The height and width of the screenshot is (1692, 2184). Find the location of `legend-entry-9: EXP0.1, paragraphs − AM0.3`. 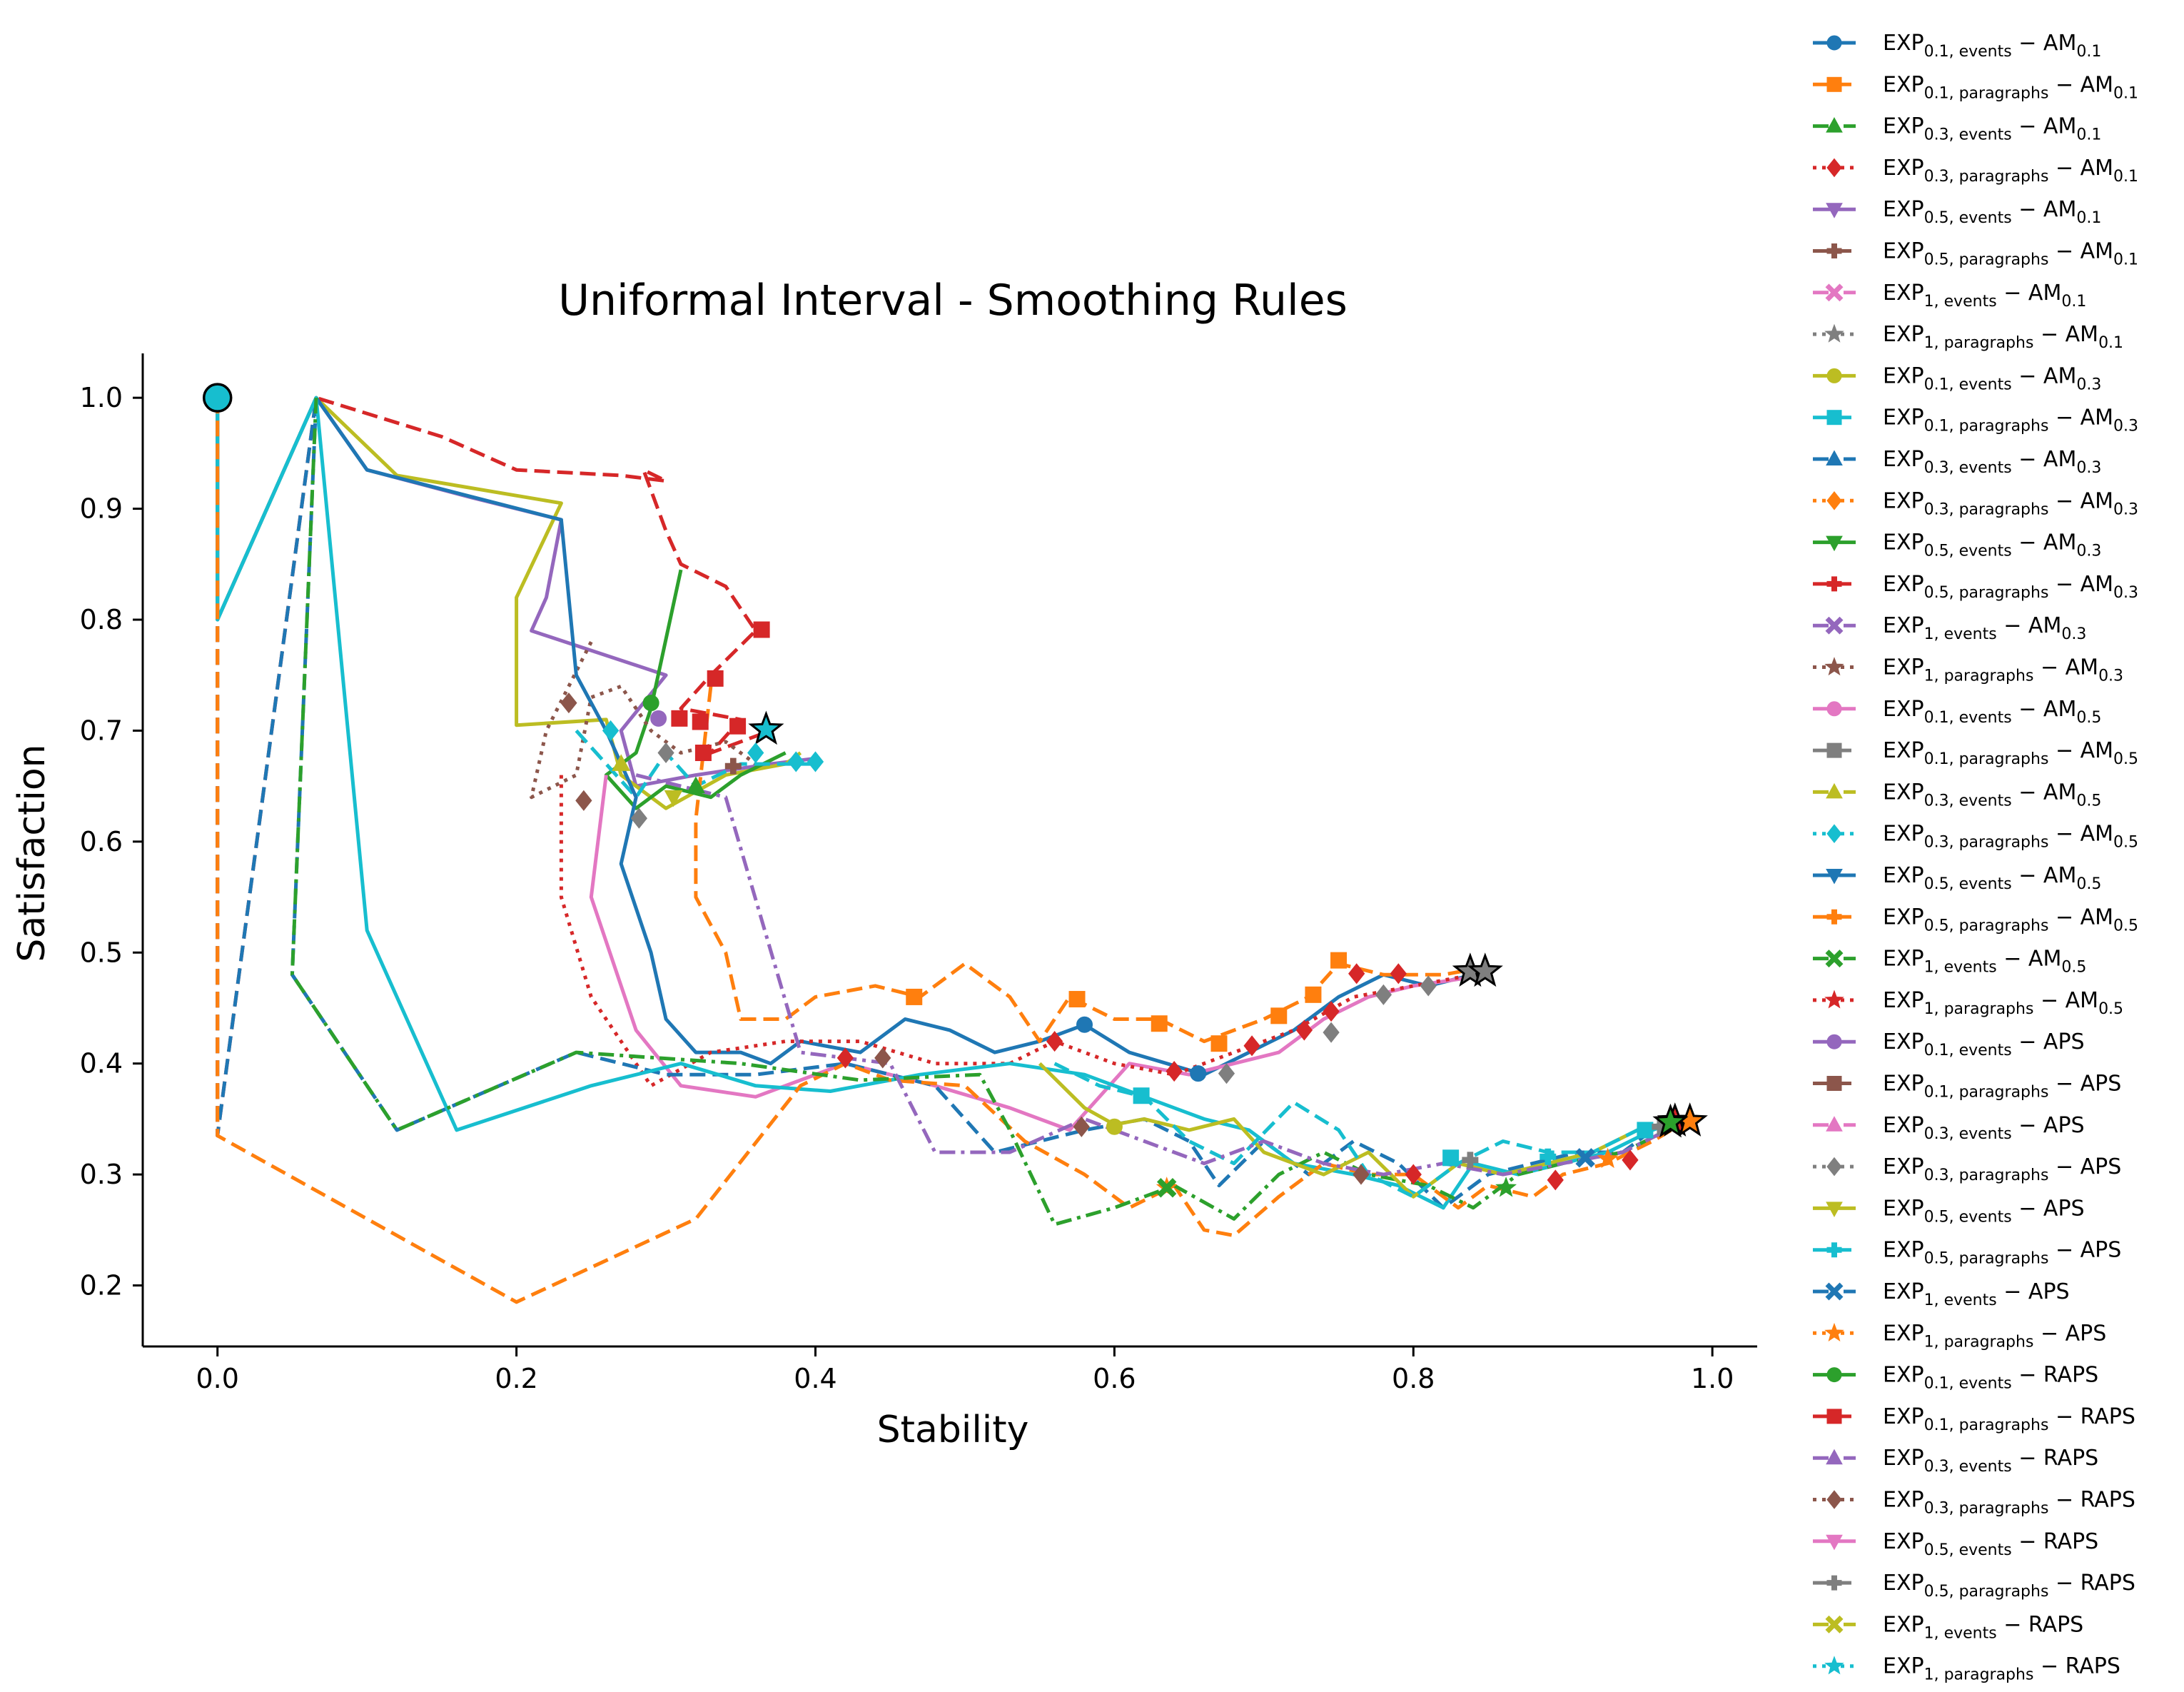

legend-entry-9: EXP0.1, paragraphs − AM0.3 is located at coordinates (1975, 420).